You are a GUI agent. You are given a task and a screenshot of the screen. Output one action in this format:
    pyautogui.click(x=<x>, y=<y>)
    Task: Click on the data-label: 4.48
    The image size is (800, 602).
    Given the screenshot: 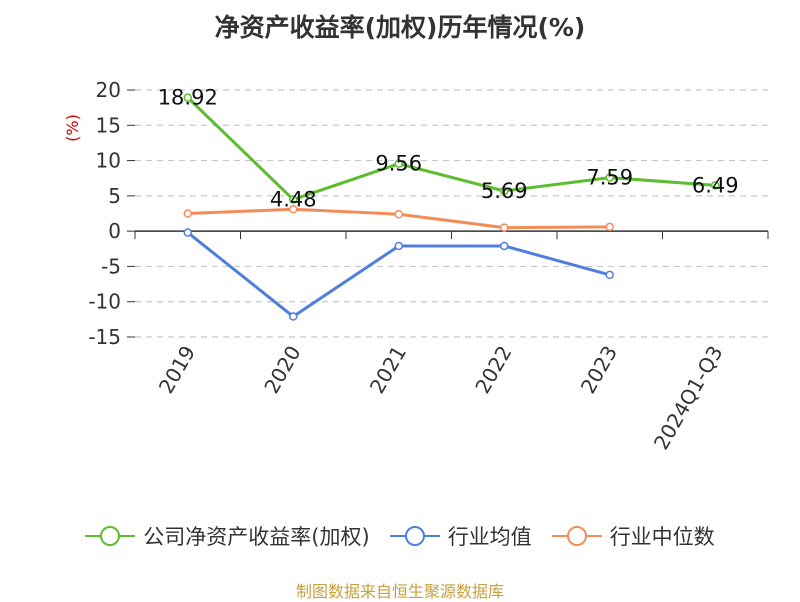 What is the action you would take?
    pyautogui.click(x=293, y=200)
    